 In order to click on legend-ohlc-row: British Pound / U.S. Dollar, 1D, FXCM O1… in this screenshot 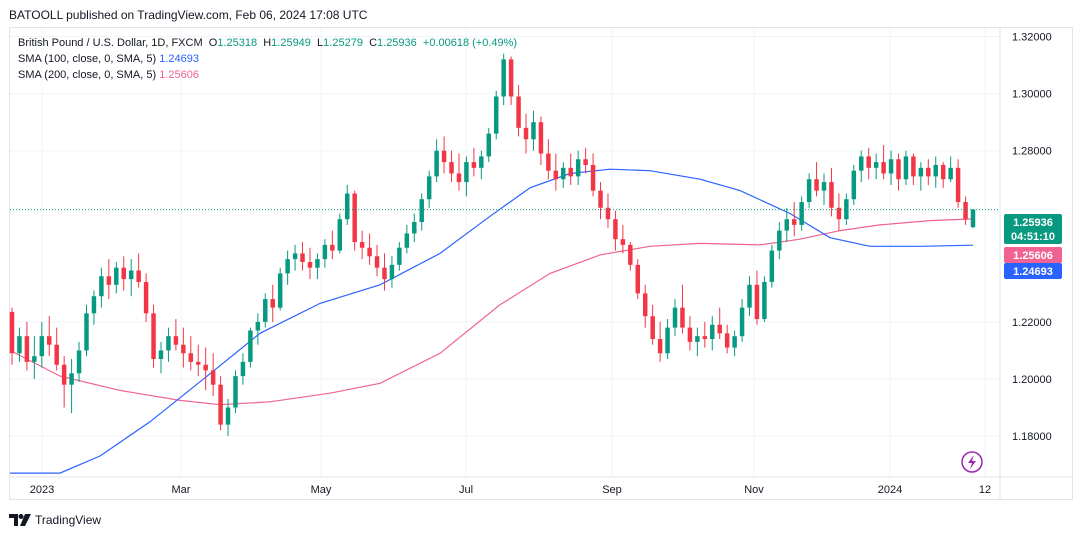, I will do `click(268, 43)`.